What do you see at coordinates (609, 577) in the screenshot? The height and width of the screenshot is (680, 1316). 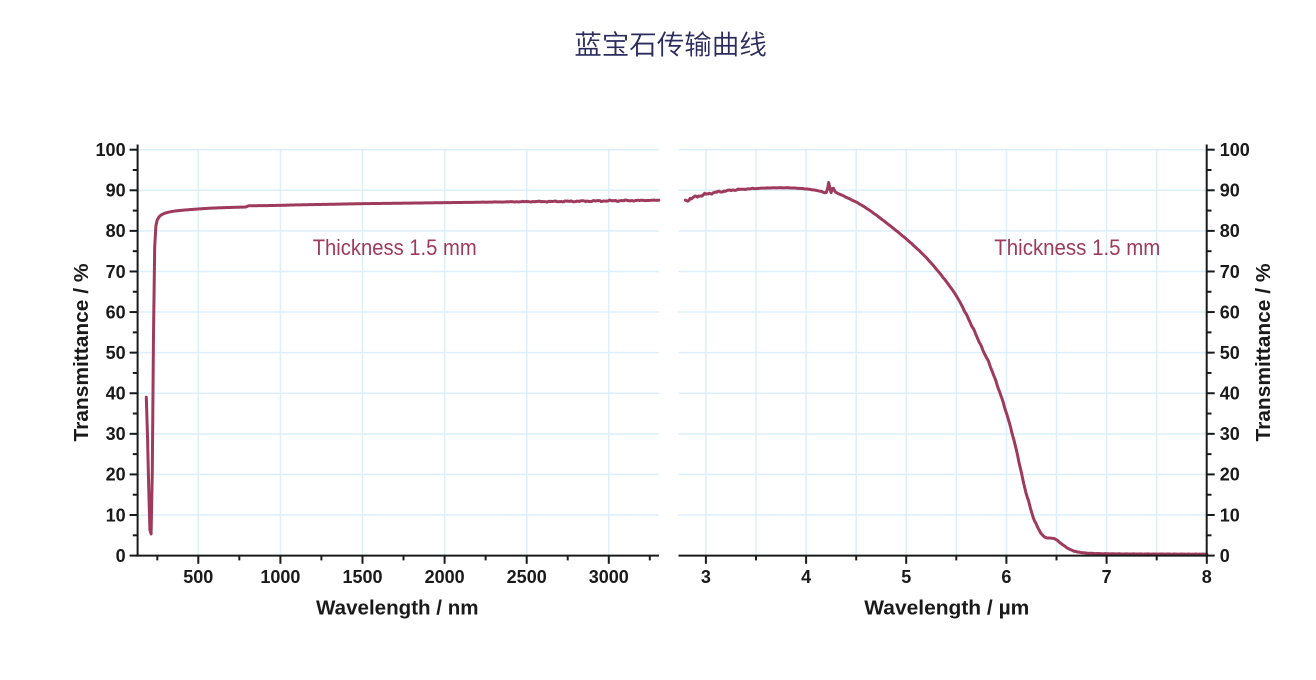 I see `svg-text: 3000` at bounding box center [609, 577].